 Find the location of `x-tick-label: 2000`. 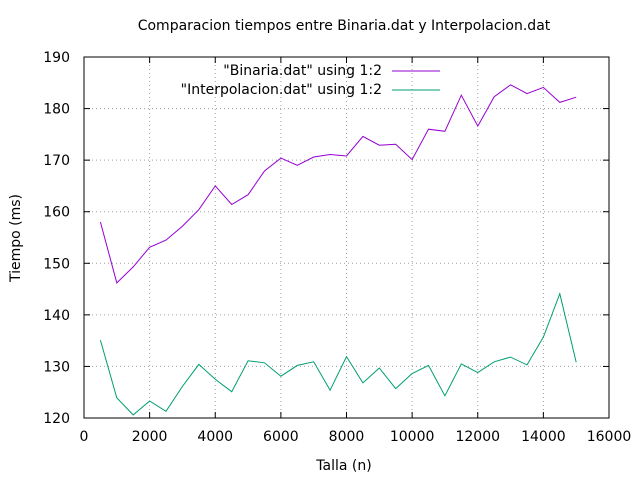

x-tick-label: 2000 is located at coordinates (150, 437).